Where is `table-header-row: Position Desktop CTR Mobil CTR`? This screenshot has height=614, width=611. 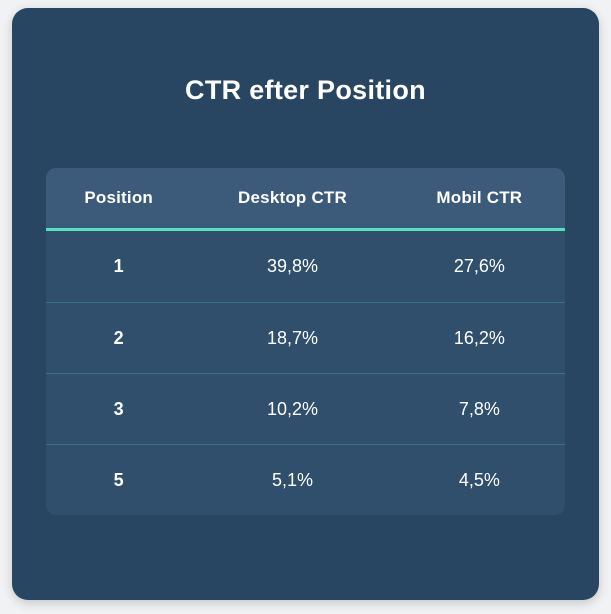
table-header-row: Position Desktop CTR Mobil CTR is located at coordinates (305, 199).